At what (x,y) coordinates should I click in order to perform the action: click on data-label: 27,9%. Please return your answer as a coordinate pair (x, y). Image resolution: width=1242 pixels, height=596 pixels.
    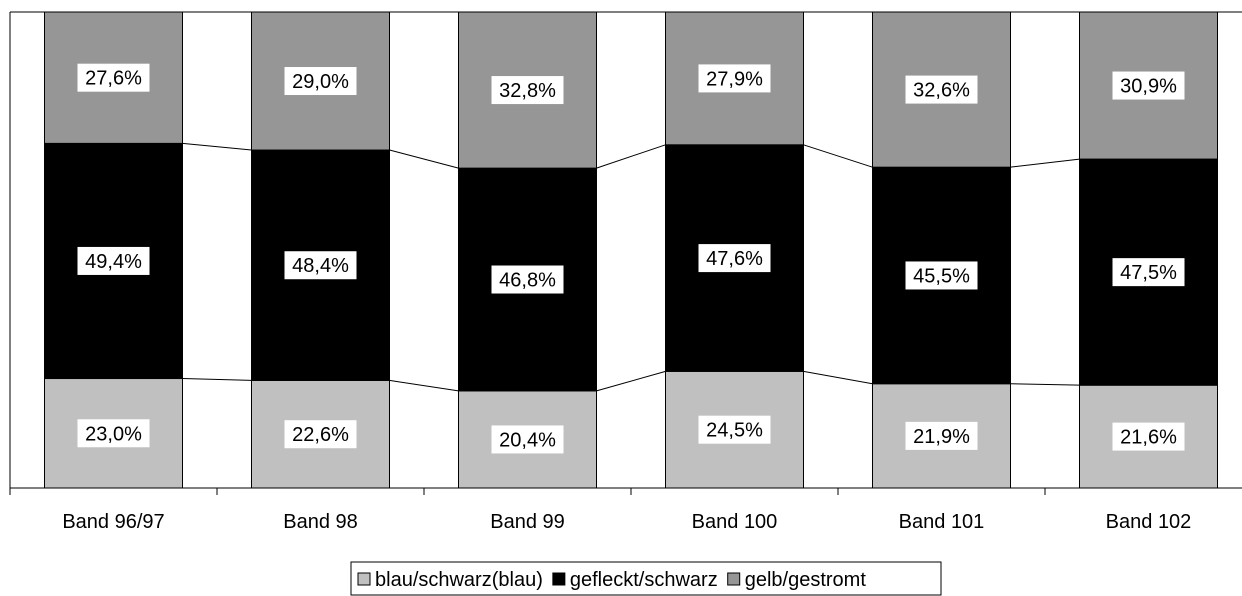
    Looking at the image, I should click on (734, 79).